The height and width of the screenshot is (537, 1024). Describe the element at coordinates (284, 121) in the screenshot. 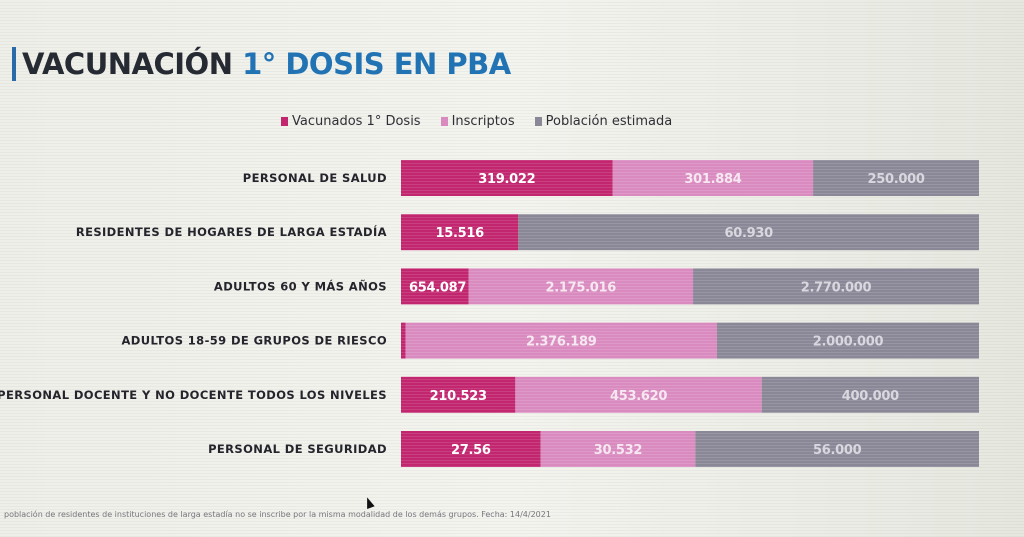

I see `legend-swatch-vacunados` at that location.